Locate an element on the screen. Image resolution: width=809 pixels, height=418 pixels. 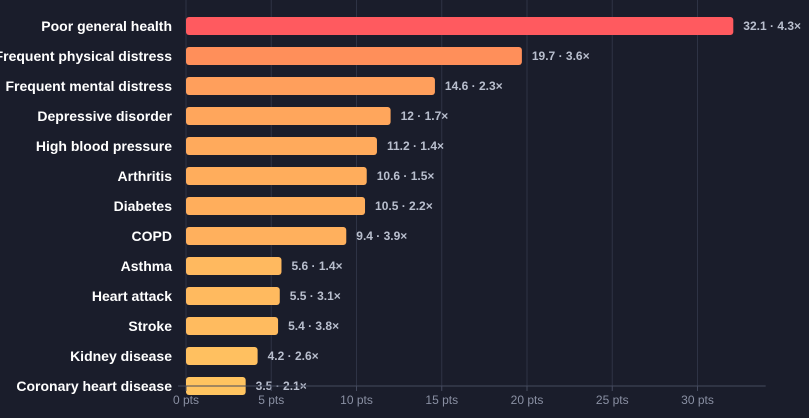
category-label: Diabetes is located at coordinates (143, 206).